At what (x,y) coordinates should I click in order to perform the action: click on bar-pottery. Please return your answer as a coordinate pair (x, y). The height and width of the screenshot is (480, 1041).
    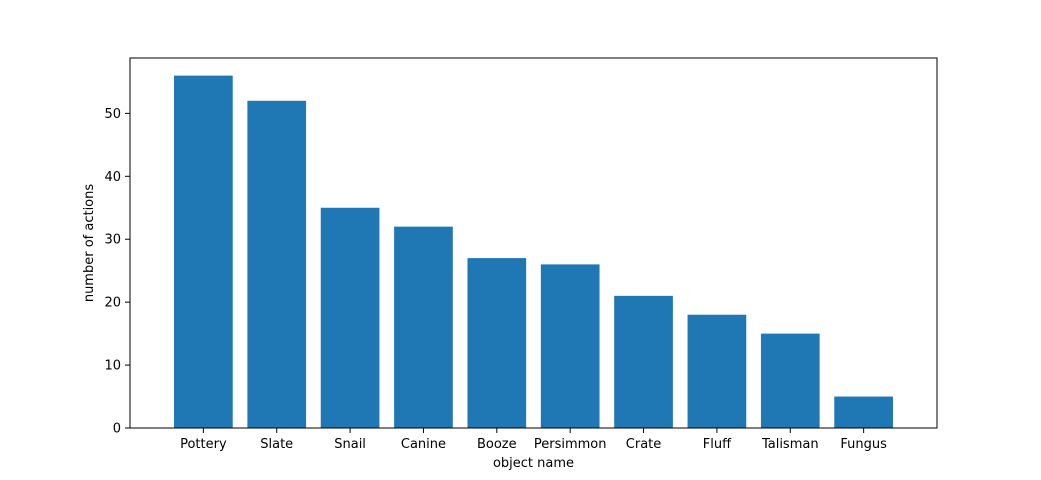
    Looking at the image, I should click on (203, 251).